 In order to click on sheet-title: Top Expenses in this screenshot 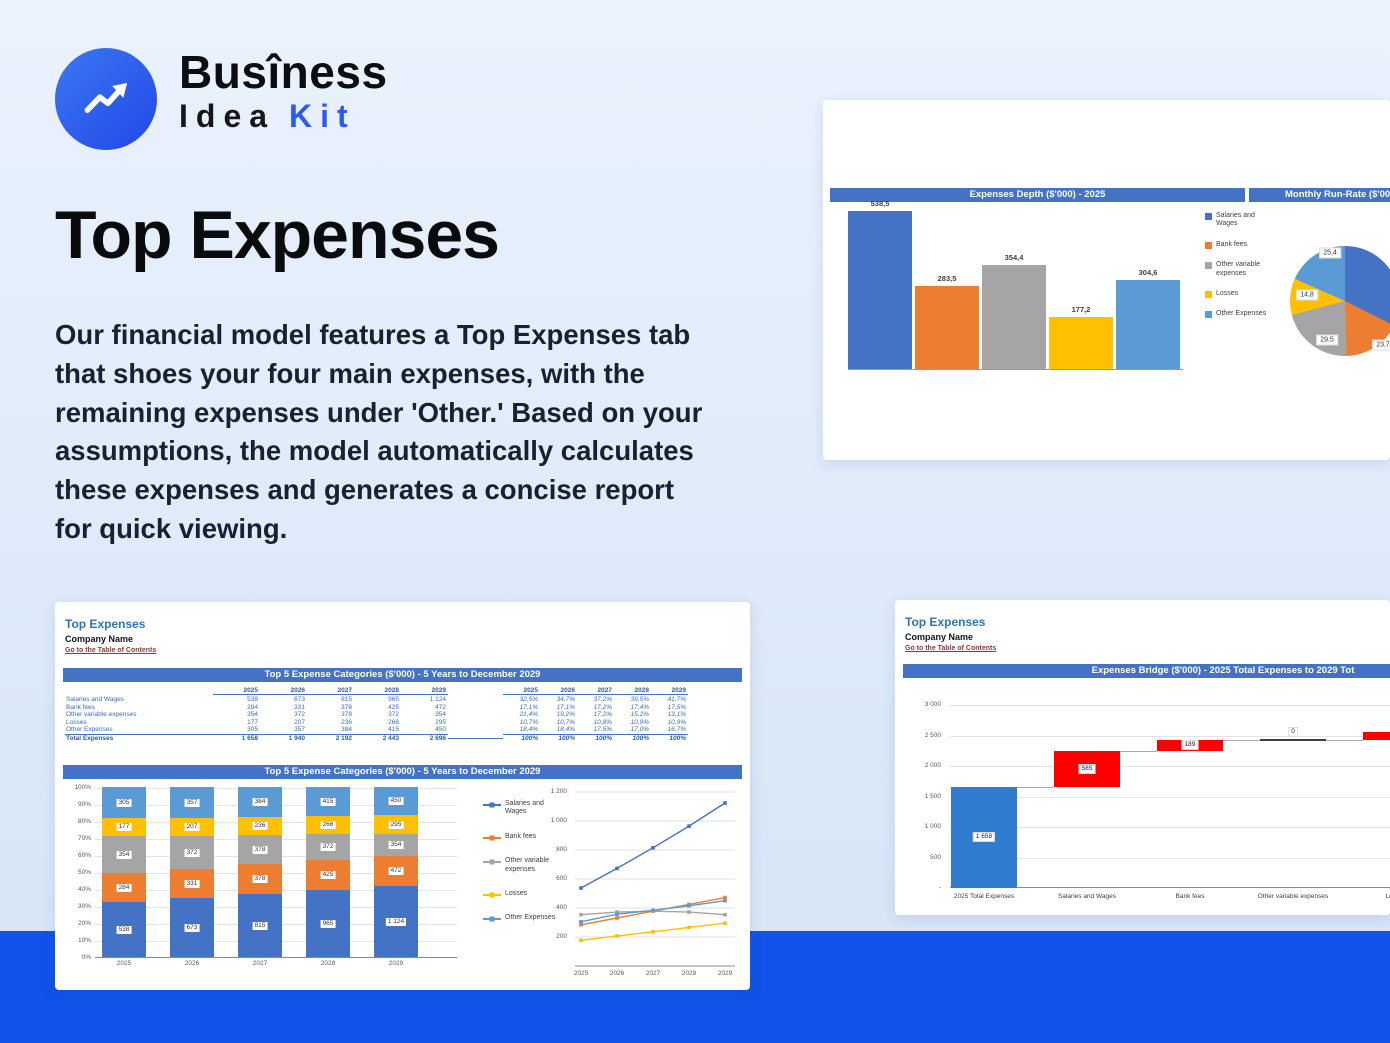, I will do `click(945, 622)`.